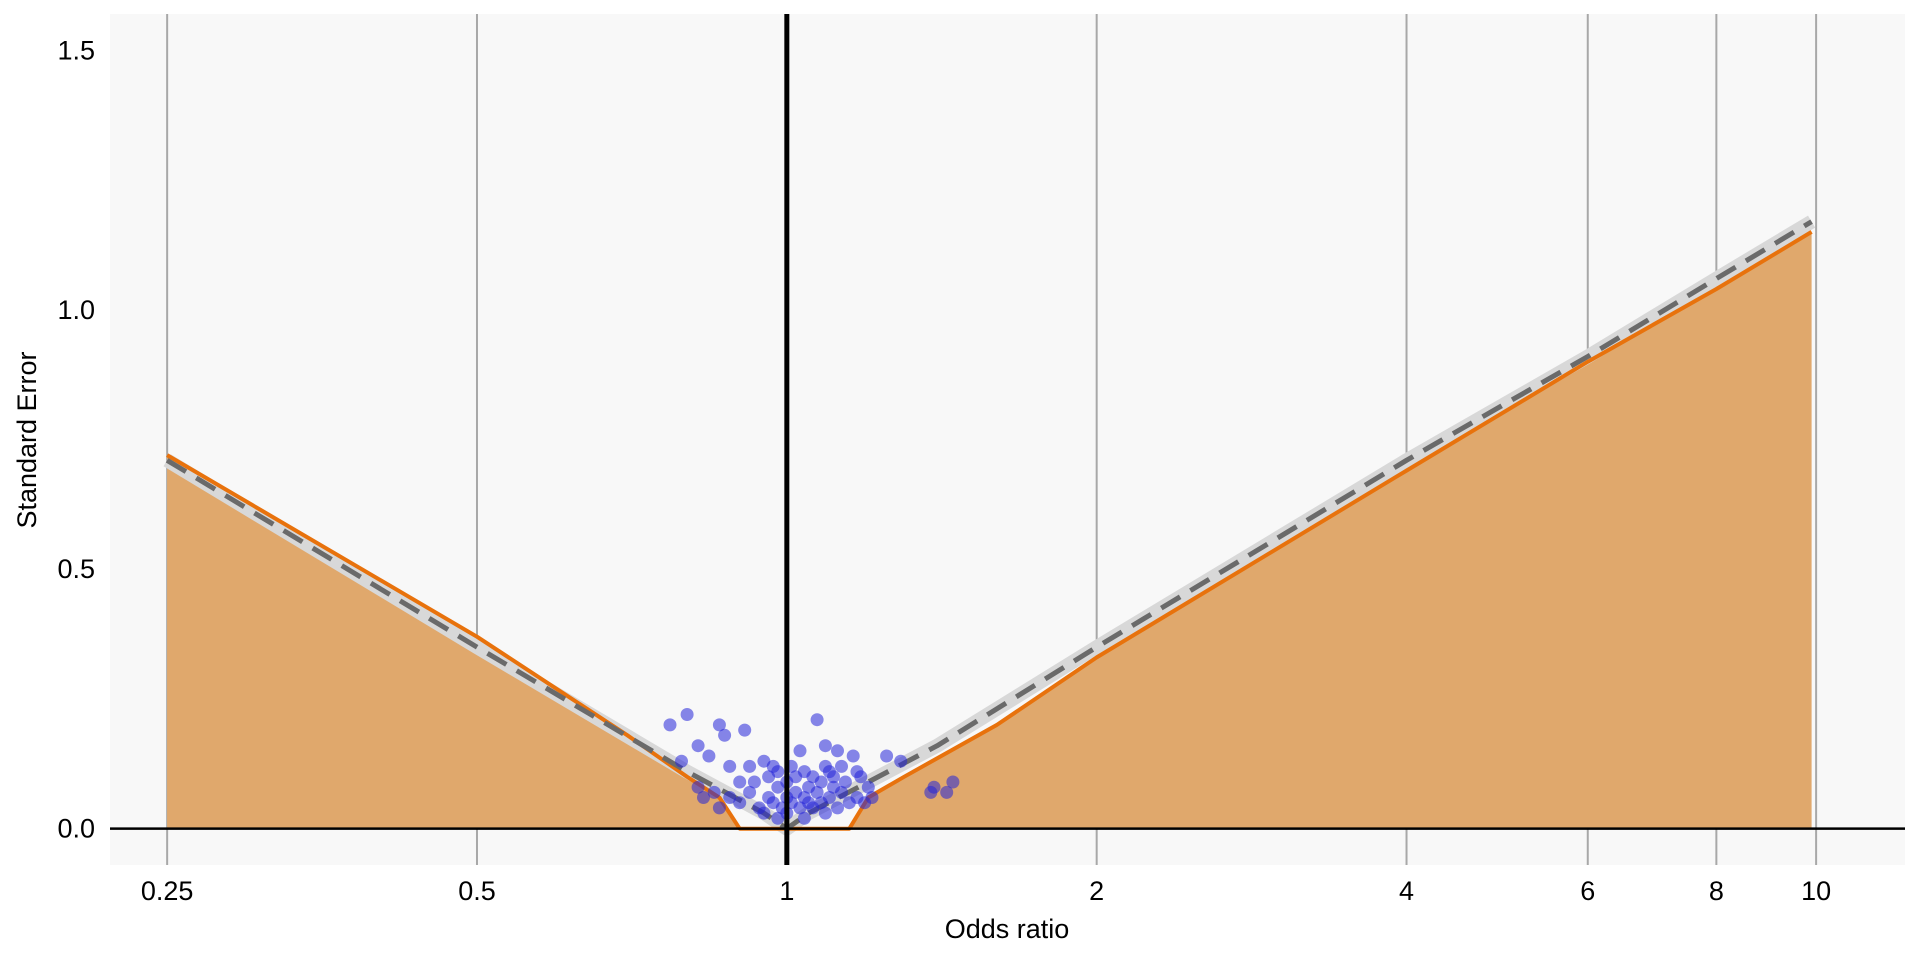 This screenshot has width=1920, height=960. What do you see at coordinates (786, 891) in the screenshot?
I see `x-tick-label: 1` at bounding box center [786, 891].